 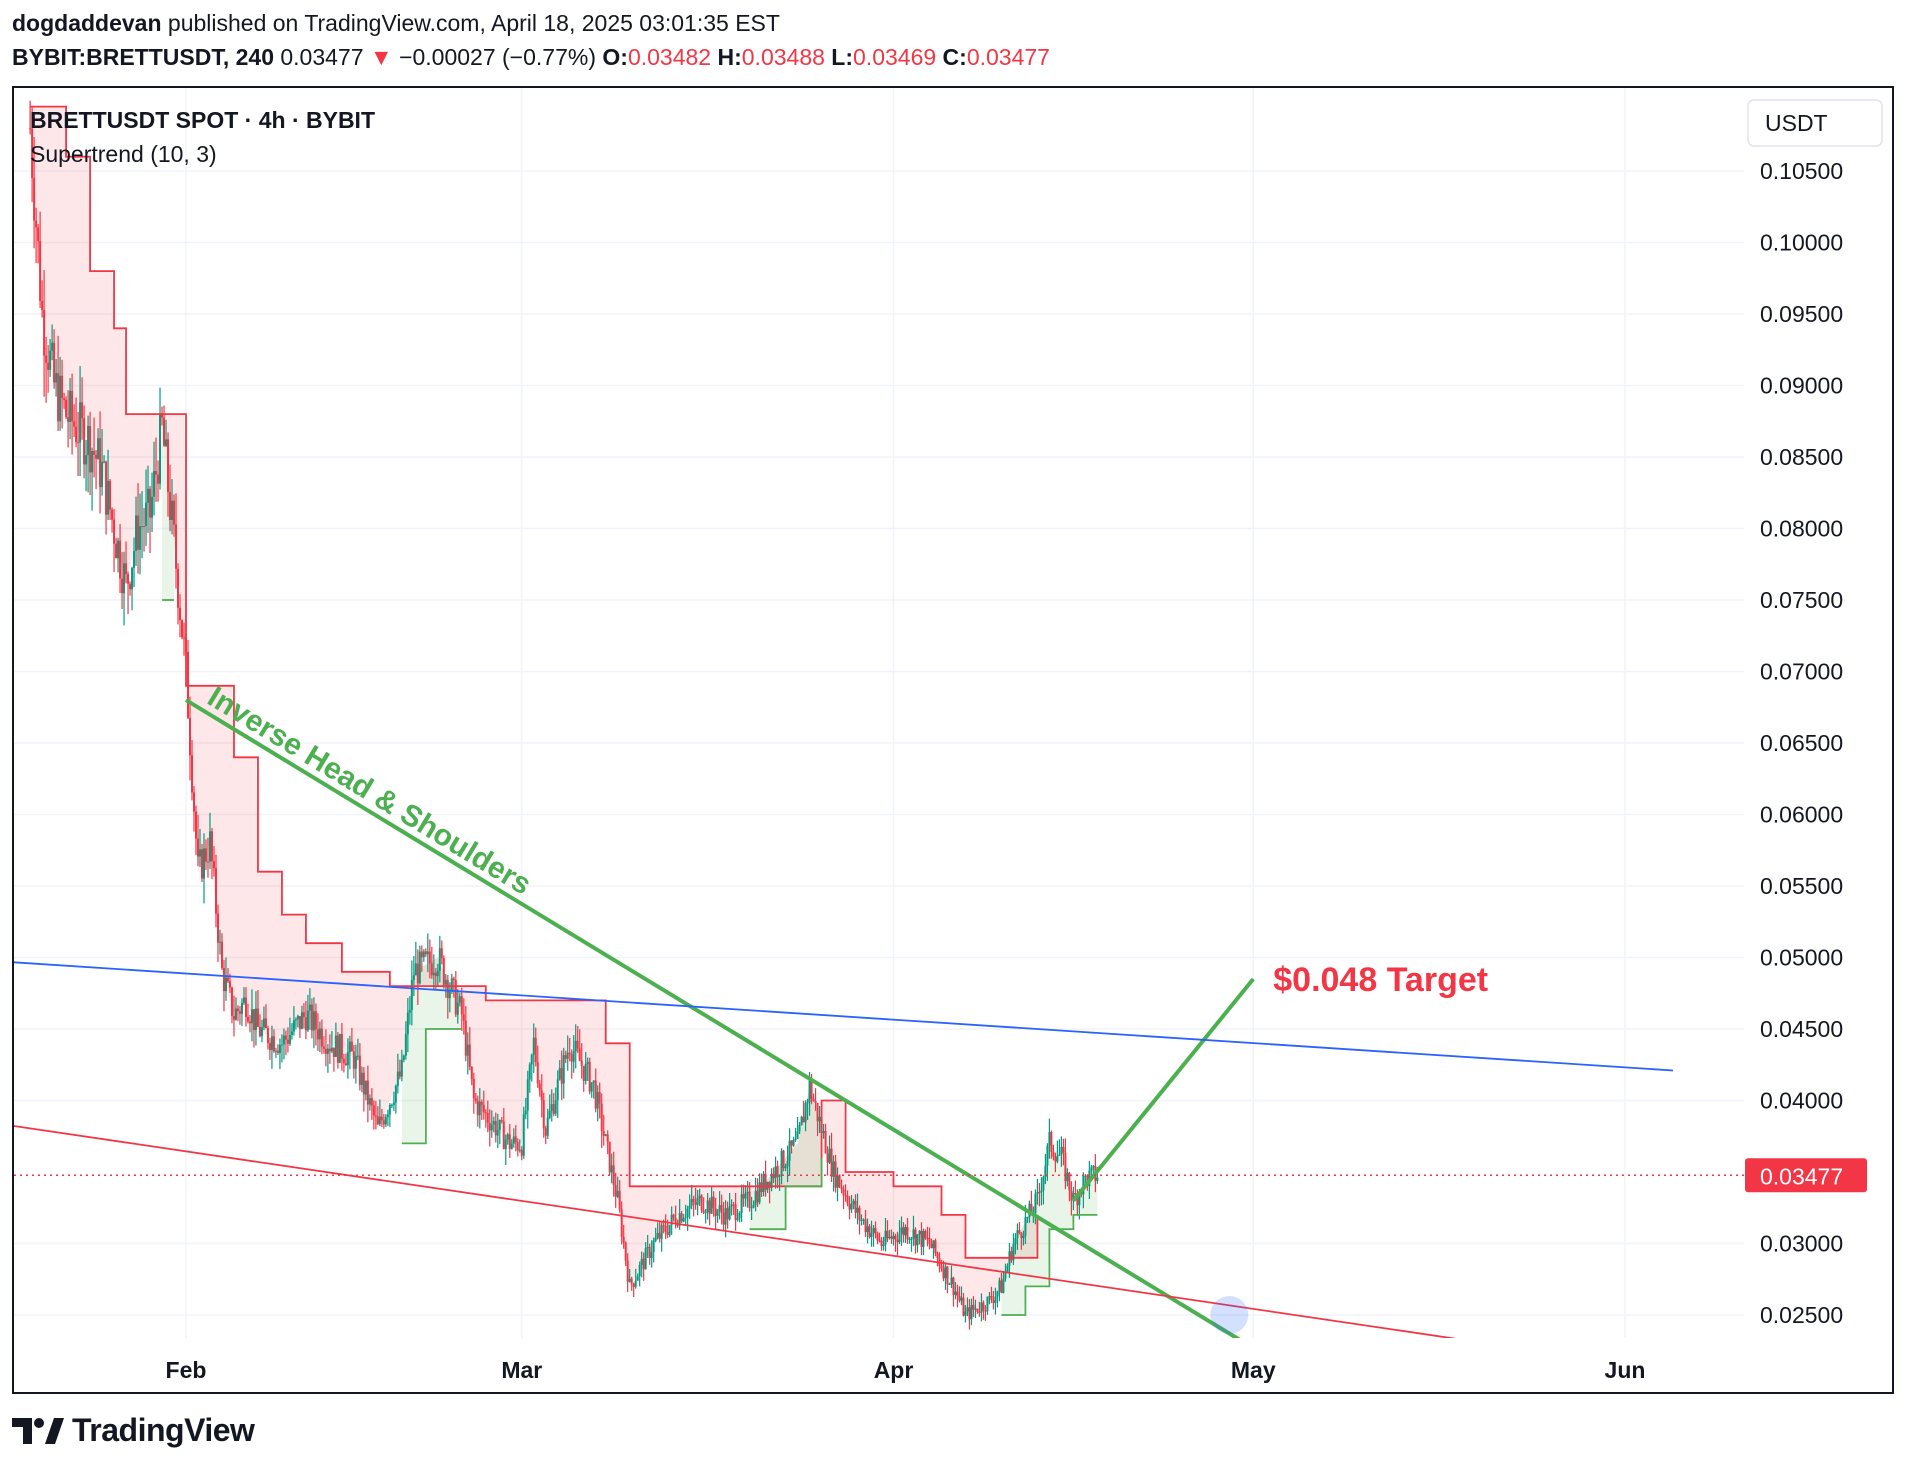 I want to click on currency-button: USDT, so click(x=1815, y=123).